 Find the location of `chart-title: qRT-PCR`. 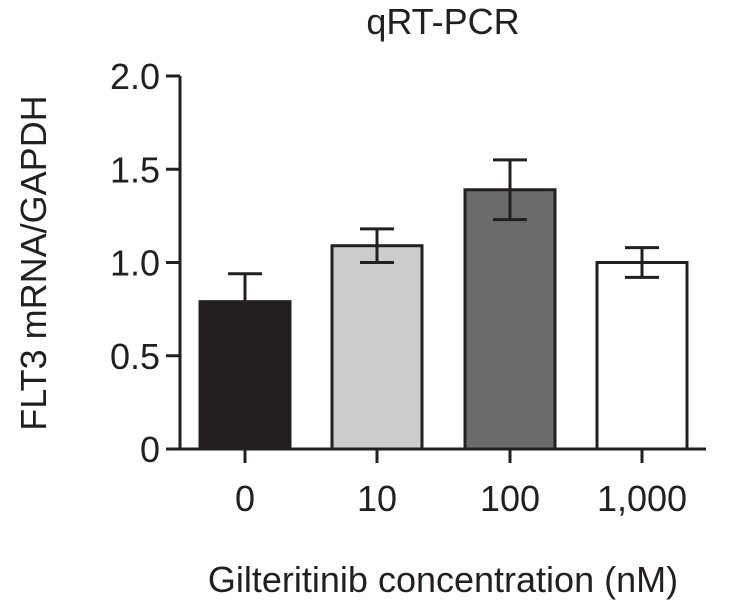

chart-title: qRT-PCR is located at coordinates (442, 21).